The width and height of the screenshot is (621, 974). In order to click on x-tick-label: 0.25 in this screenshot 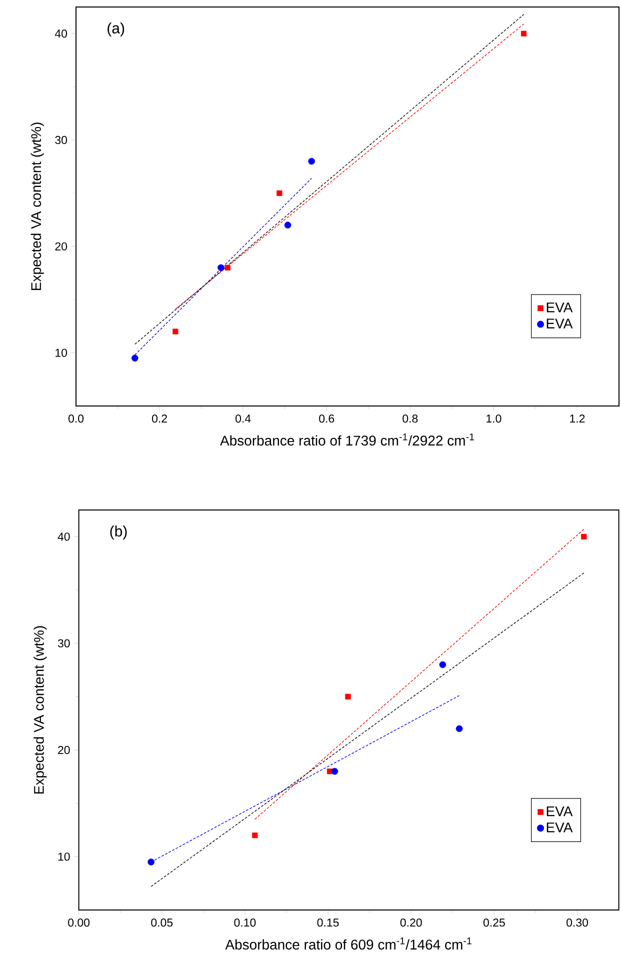, I will do `click(494, 922)`.